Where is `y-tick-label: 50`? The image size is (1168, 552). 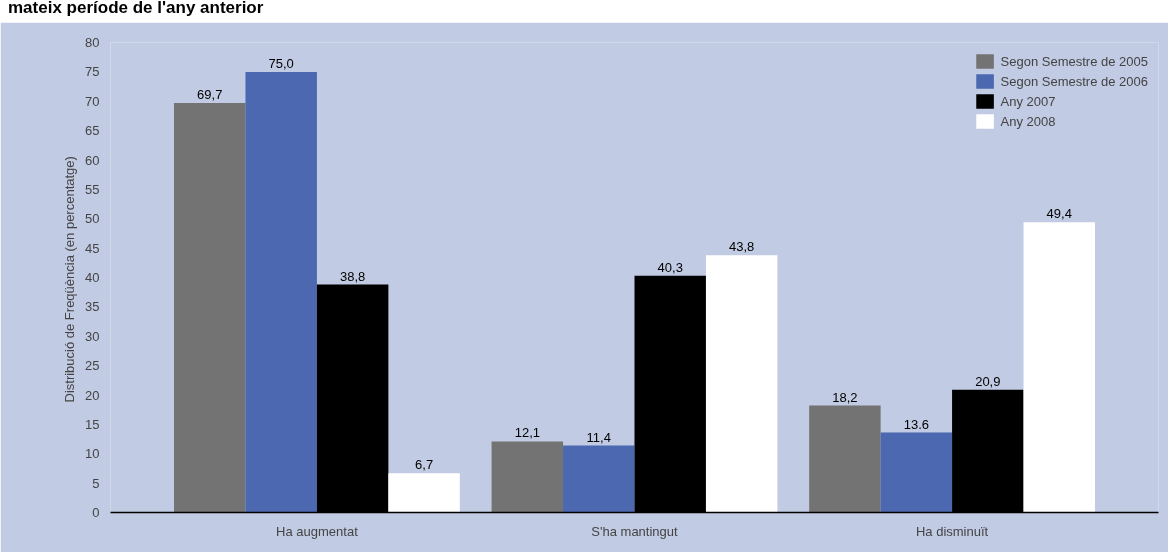
y-tick-label: 50 is located at coordinates (92, 219).